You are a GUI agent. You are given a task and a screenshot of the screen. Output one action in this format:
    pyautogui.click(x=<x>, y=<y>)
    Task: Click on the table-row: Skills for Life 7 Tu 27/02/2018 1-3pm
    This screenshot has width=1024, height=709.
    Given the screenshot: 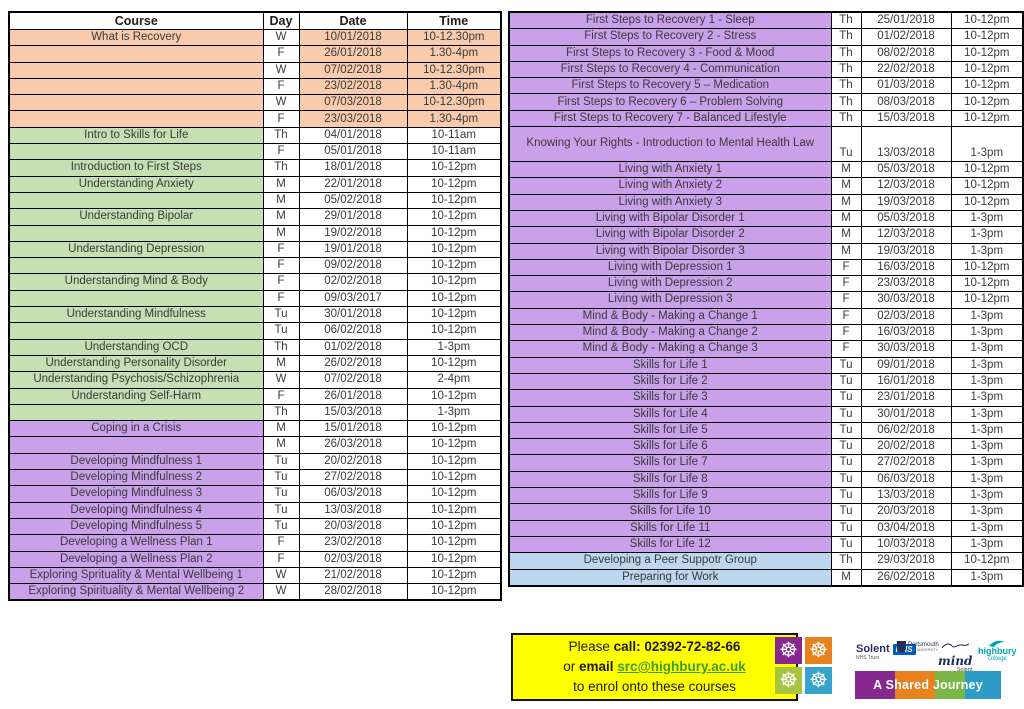 What is the action you would take?
    pyautogui.click(x=766, y=463)
    